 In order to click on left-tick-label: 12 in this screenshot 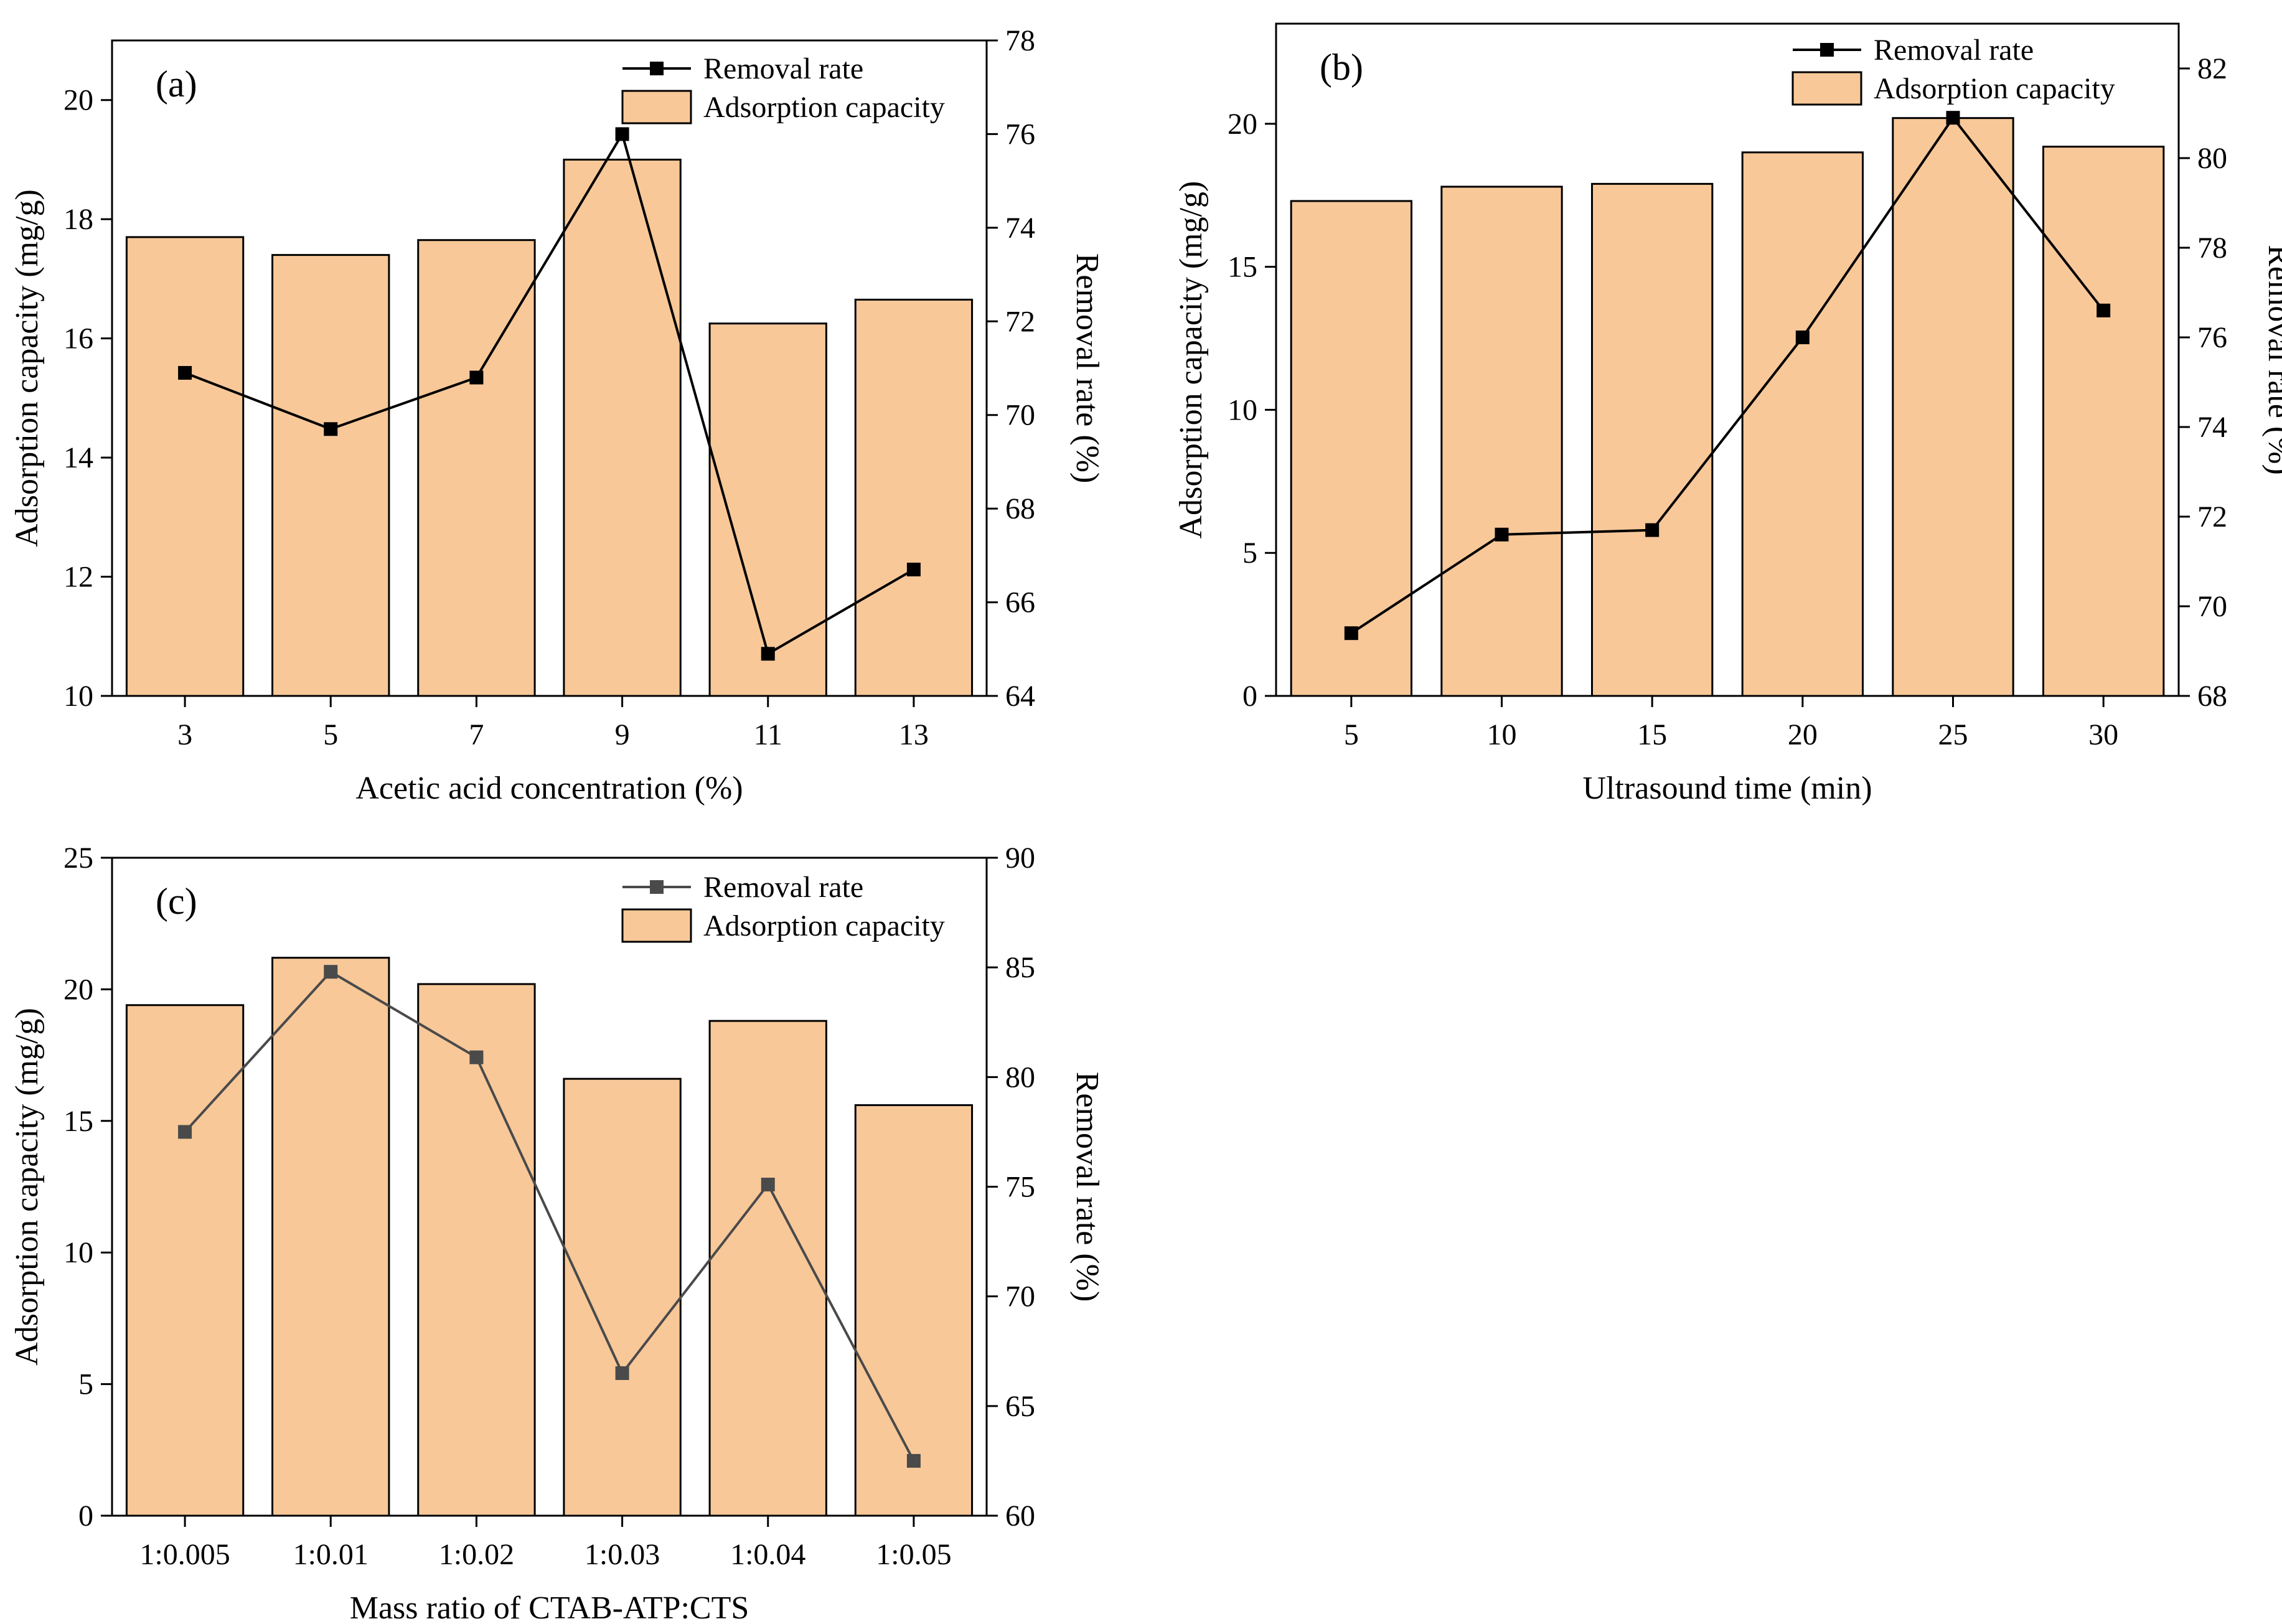, I will do `click(78, 577)`.